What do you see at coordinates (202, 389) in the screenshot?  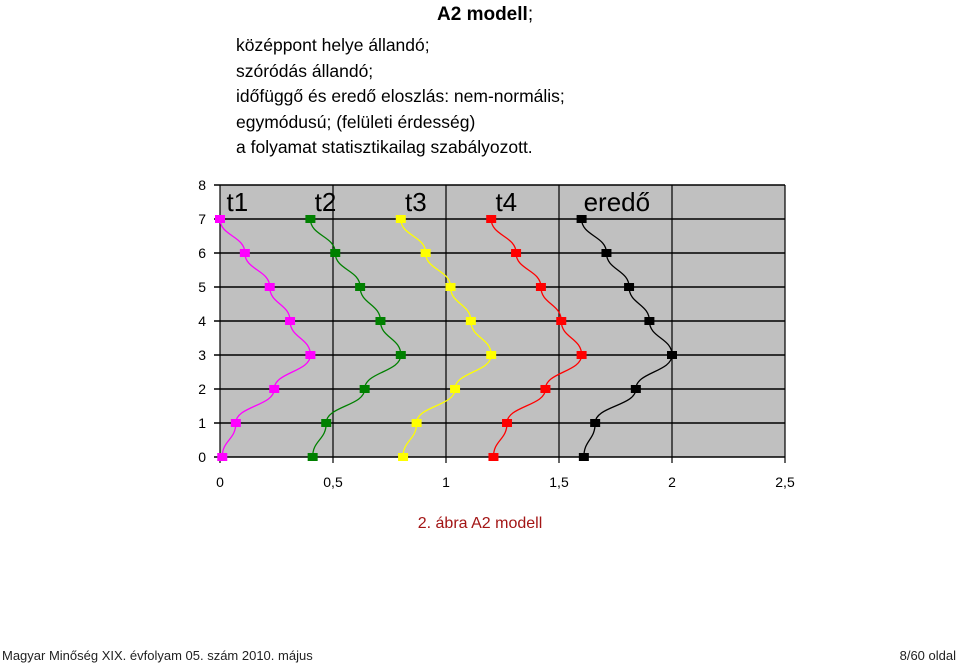 I see `y-tick-label: 2` at bounding box center [202, 389].